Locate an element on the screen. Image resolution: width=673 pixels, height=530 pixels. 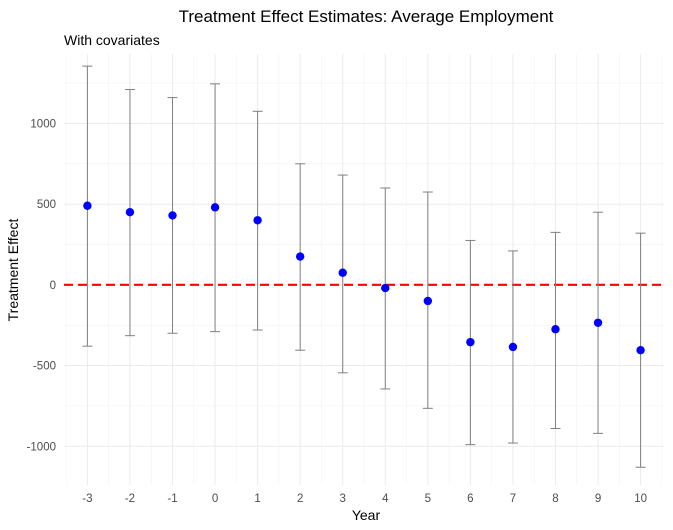
y-tick-label: 500 is located at coordinates (46, 205).